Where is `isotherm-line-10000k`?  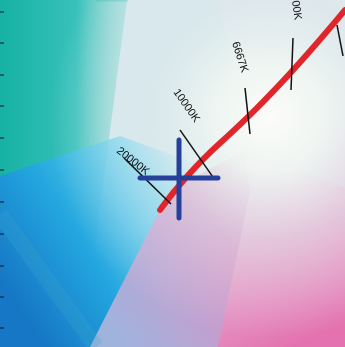
isotherm-line-10000k is located at coordinates (197, 155).